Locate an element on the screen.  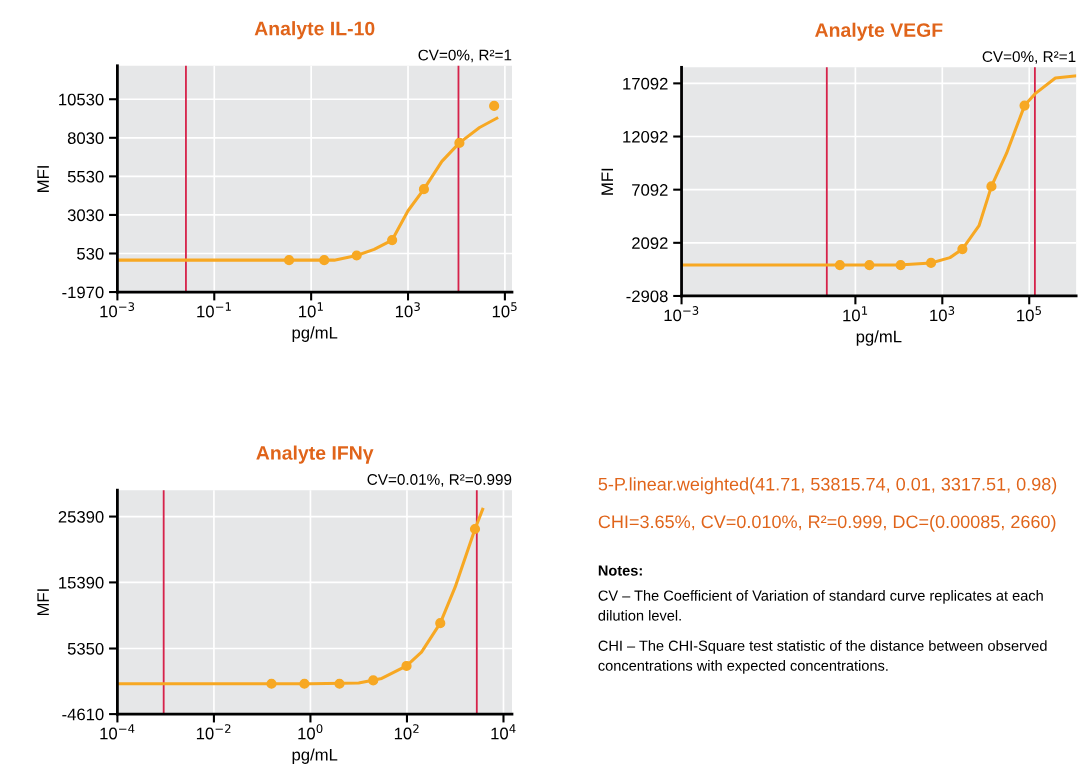
chart-title: Analyte IL-10 is located at coordinates (314, 30).